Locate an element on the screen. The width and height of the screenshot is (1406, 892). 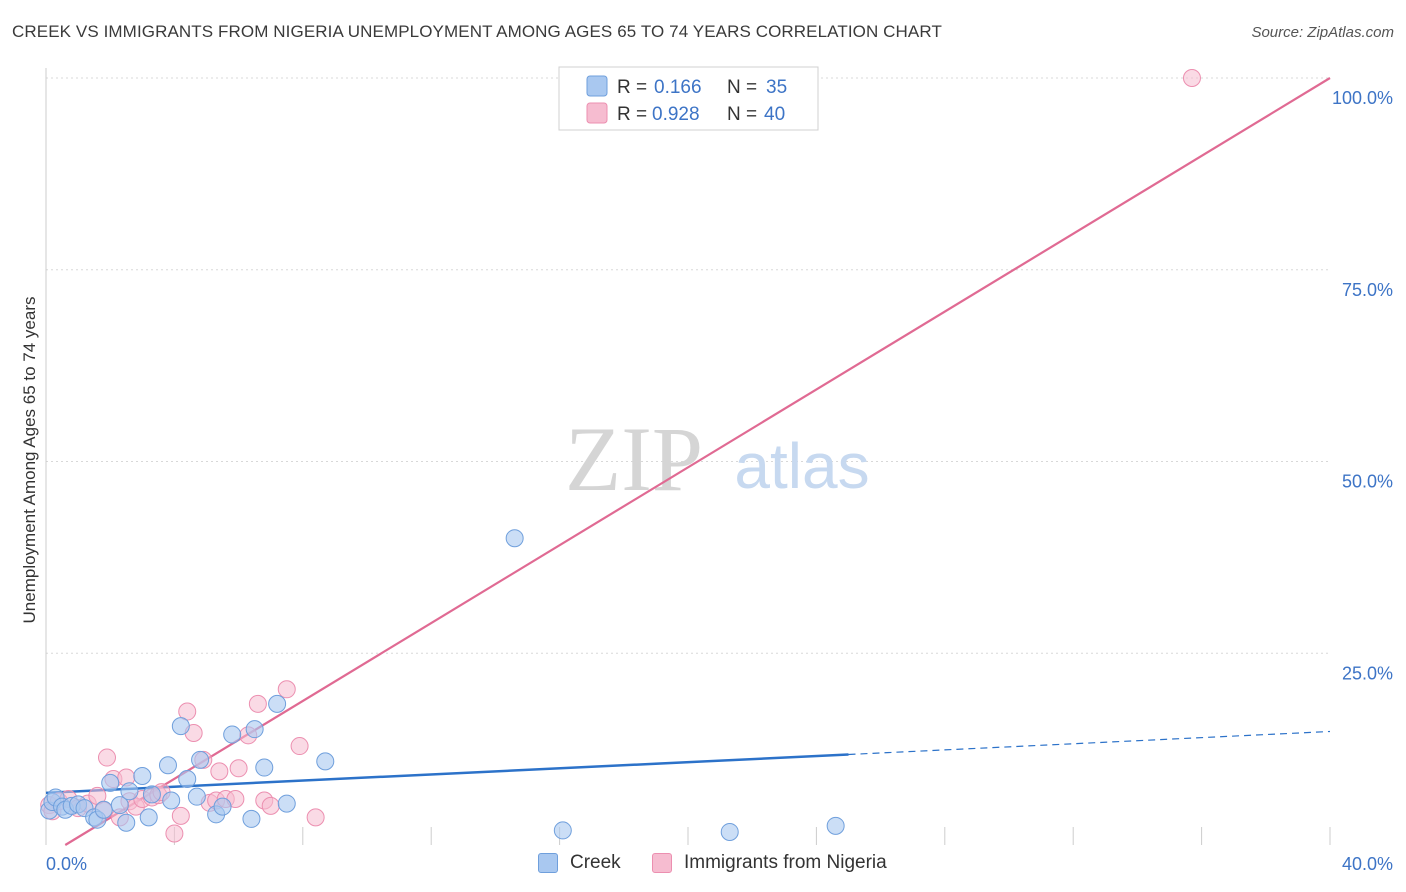
legend-n-value: 40 is located at coordinates (774, 114).